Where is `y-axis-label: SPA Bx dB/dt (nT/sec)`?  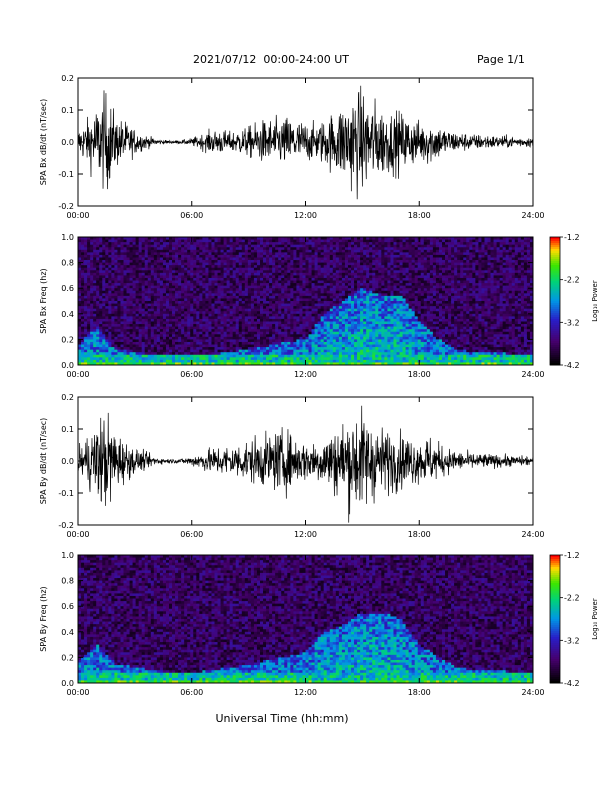 y-axis-label: SPA Bx dB/dt (nT/sec) is located at coordinates (43, 142).